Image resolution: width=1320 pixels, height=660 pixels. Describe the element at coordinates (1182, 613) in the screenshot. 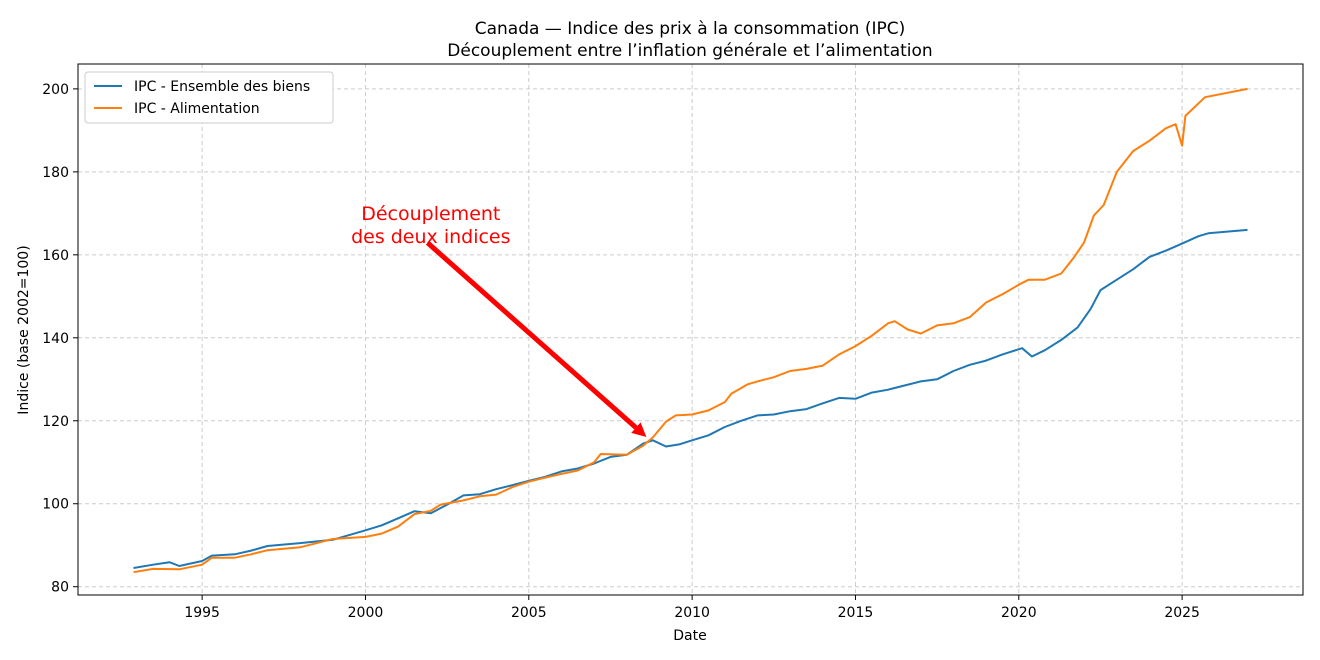

I see `x-tick-label: 2025` at that location.